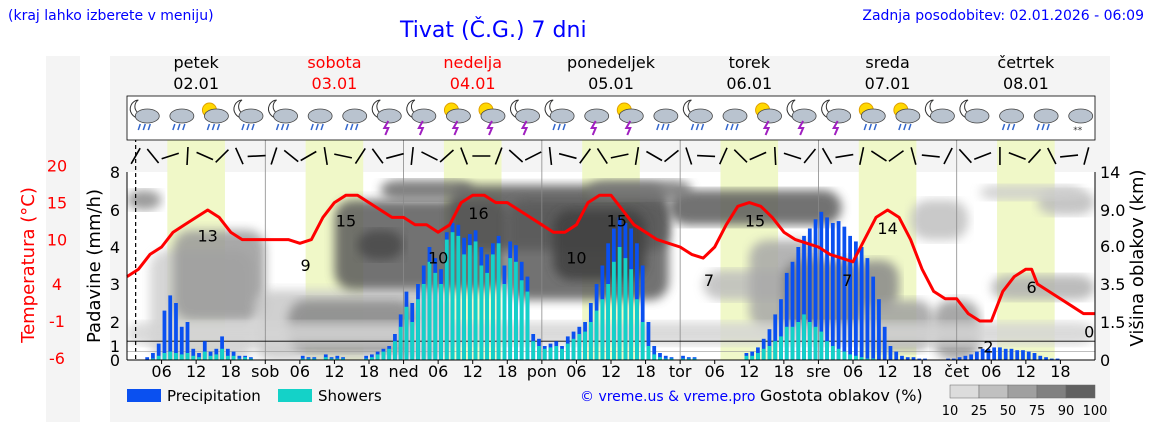  What do you see at coordinates (907, 116) in the screenshot?
I see `sun-rain-icon` at bounding box center [907, 116].